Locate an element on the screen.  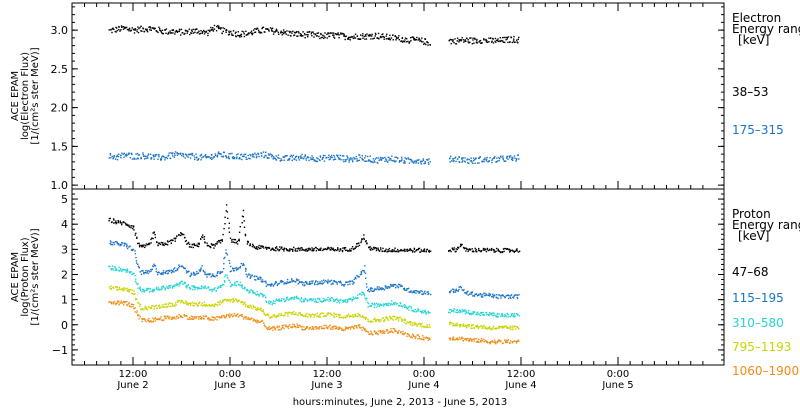
legend-entry: 310–580 is located at coordinates (758, 323).